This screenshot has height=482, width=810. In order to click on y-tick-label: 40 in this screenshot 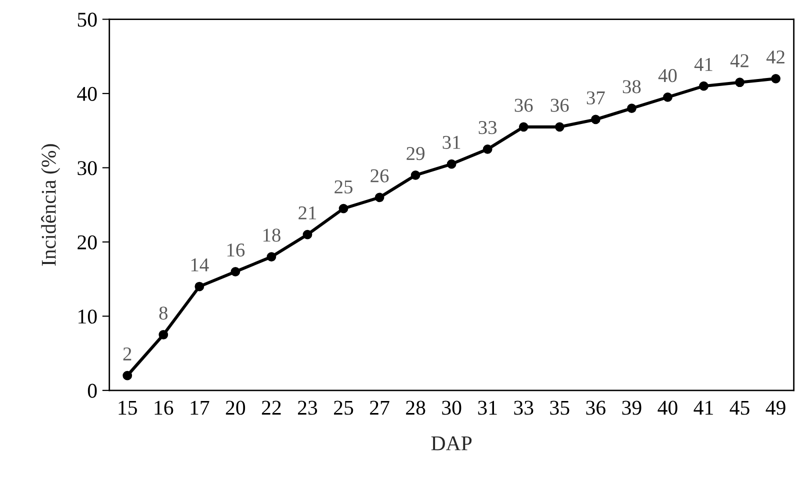, I will do `click(87, 93)`.